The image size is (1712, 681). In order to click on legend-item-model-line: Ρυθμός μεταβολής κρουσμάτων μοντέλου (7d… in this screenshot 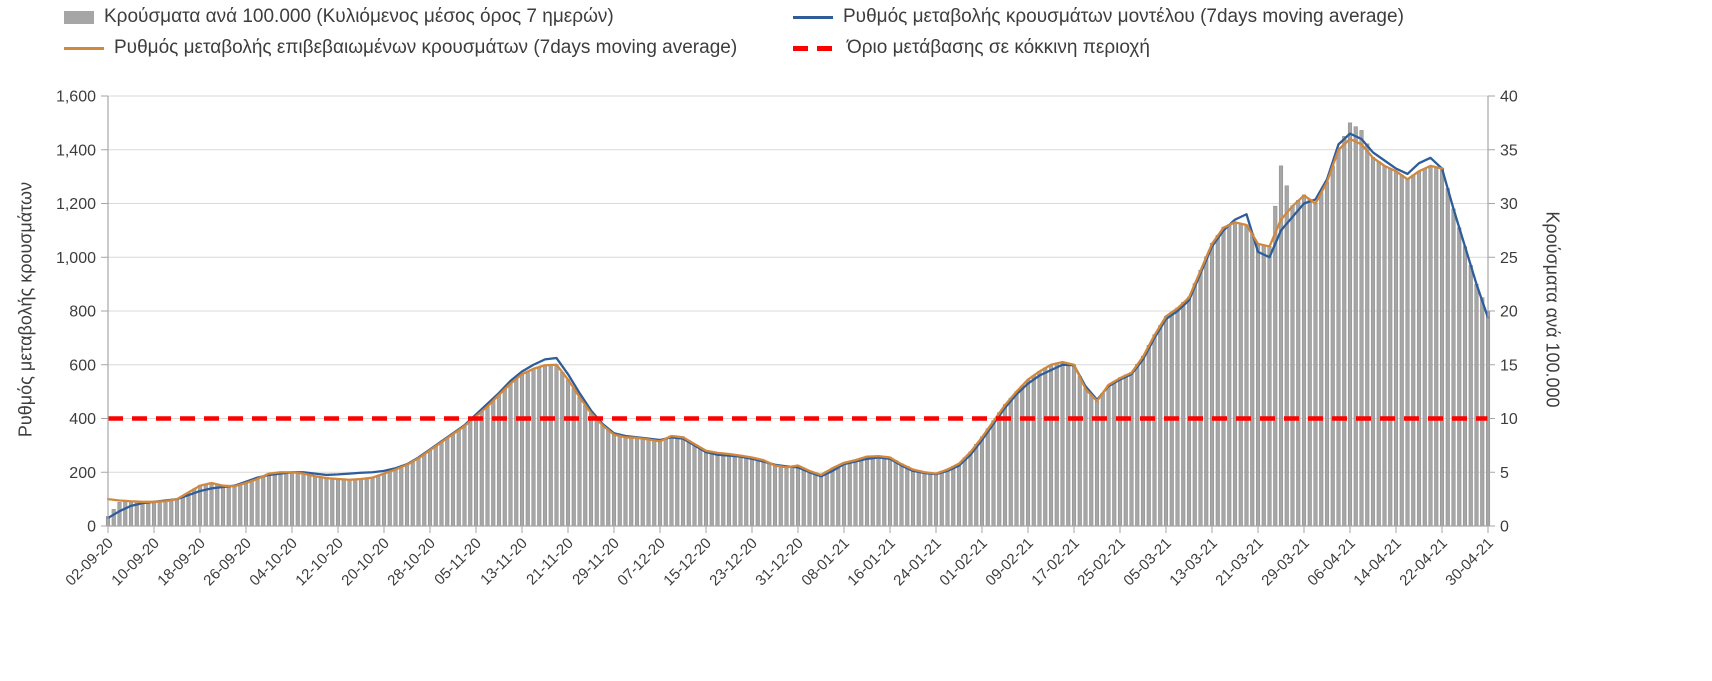, I will do `click(1098, 17)`.